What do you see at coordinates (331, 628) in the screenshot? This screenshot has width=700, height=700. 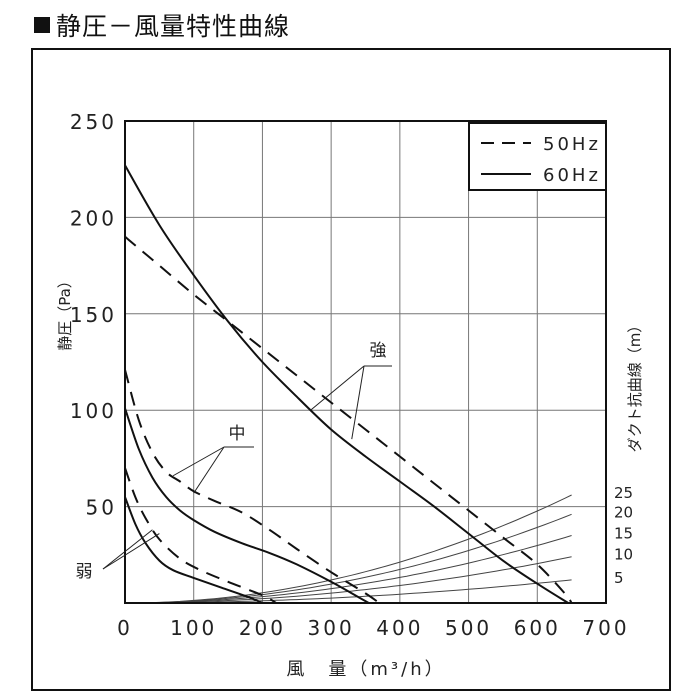 I see `x-tick-label: 300` at bounding box center [331, 628].